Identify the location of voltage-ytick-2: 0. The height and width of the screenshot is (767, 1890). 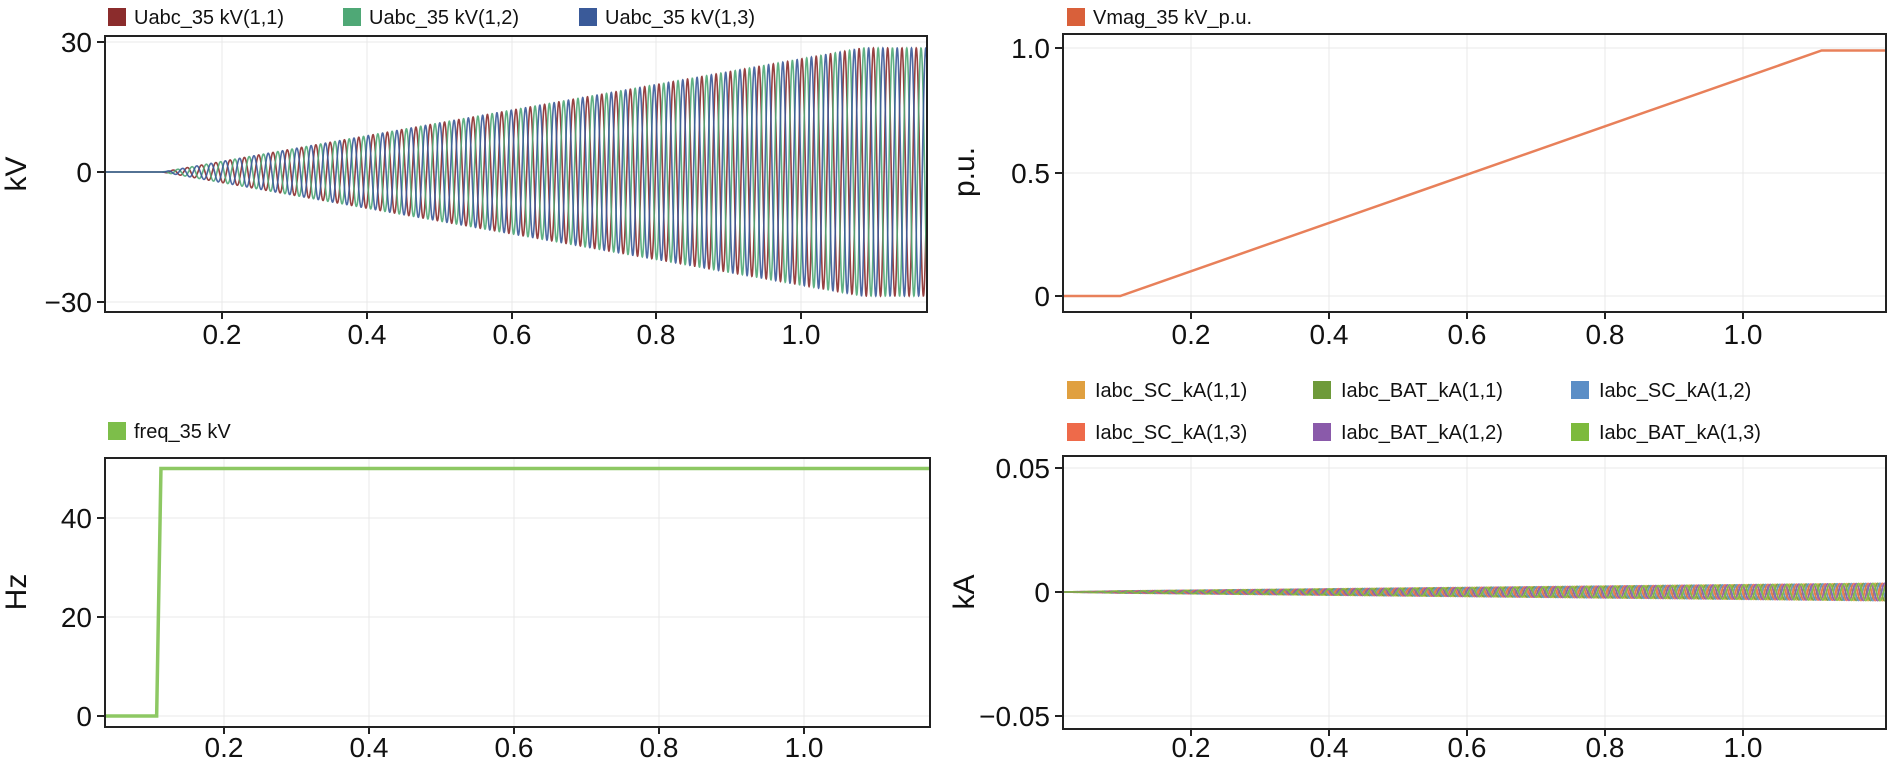
(84, 172).